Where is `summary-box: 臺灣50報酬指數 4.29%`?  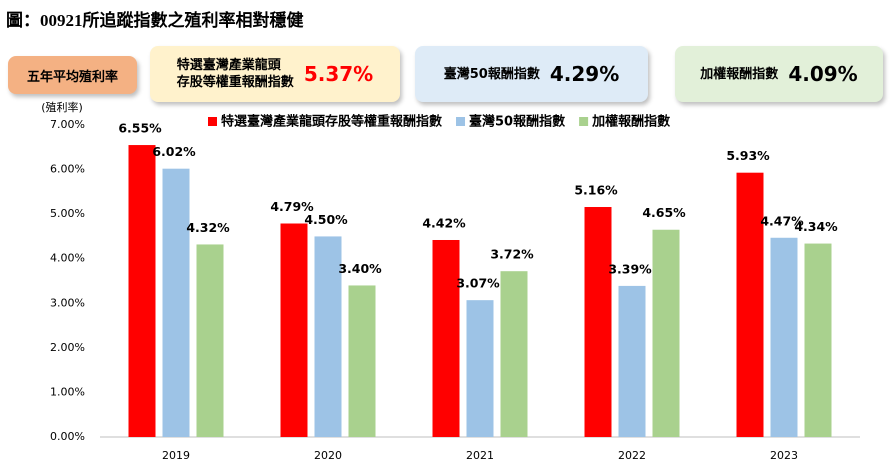 summary-box: 臺灣50報酬指數 4.29% is located at coordinates (531, 74).